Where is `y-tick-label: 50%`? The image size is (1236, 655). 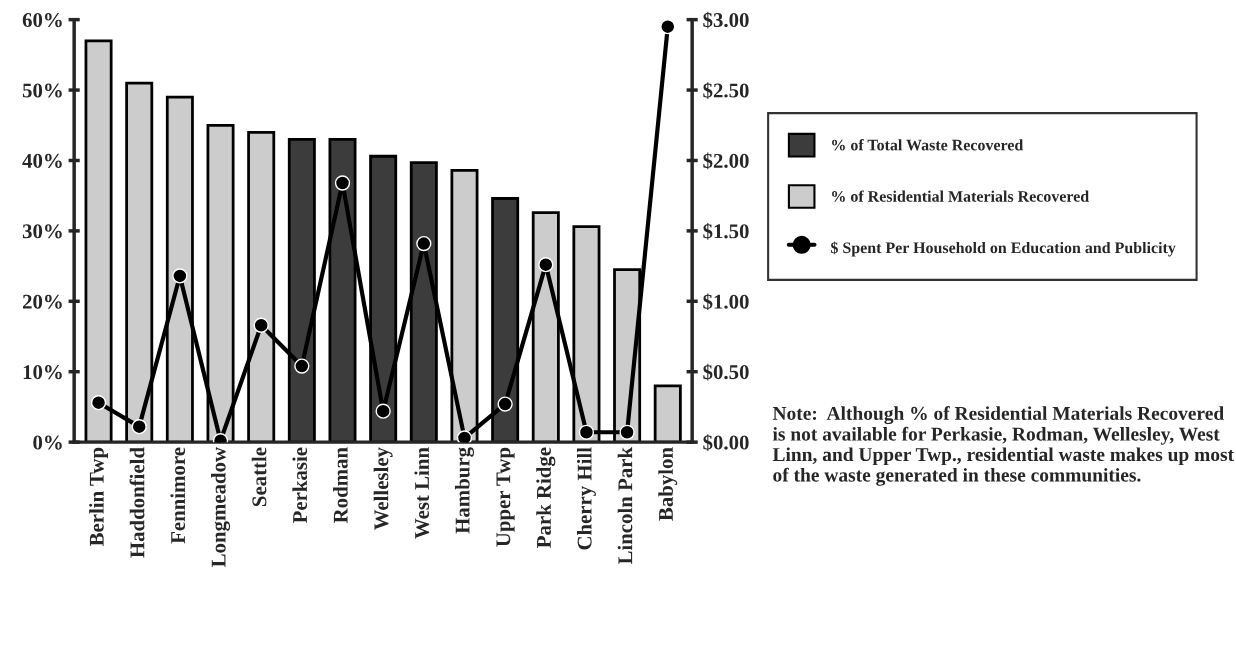 y-tick-label: 50% is located at coordinates (42, 90).